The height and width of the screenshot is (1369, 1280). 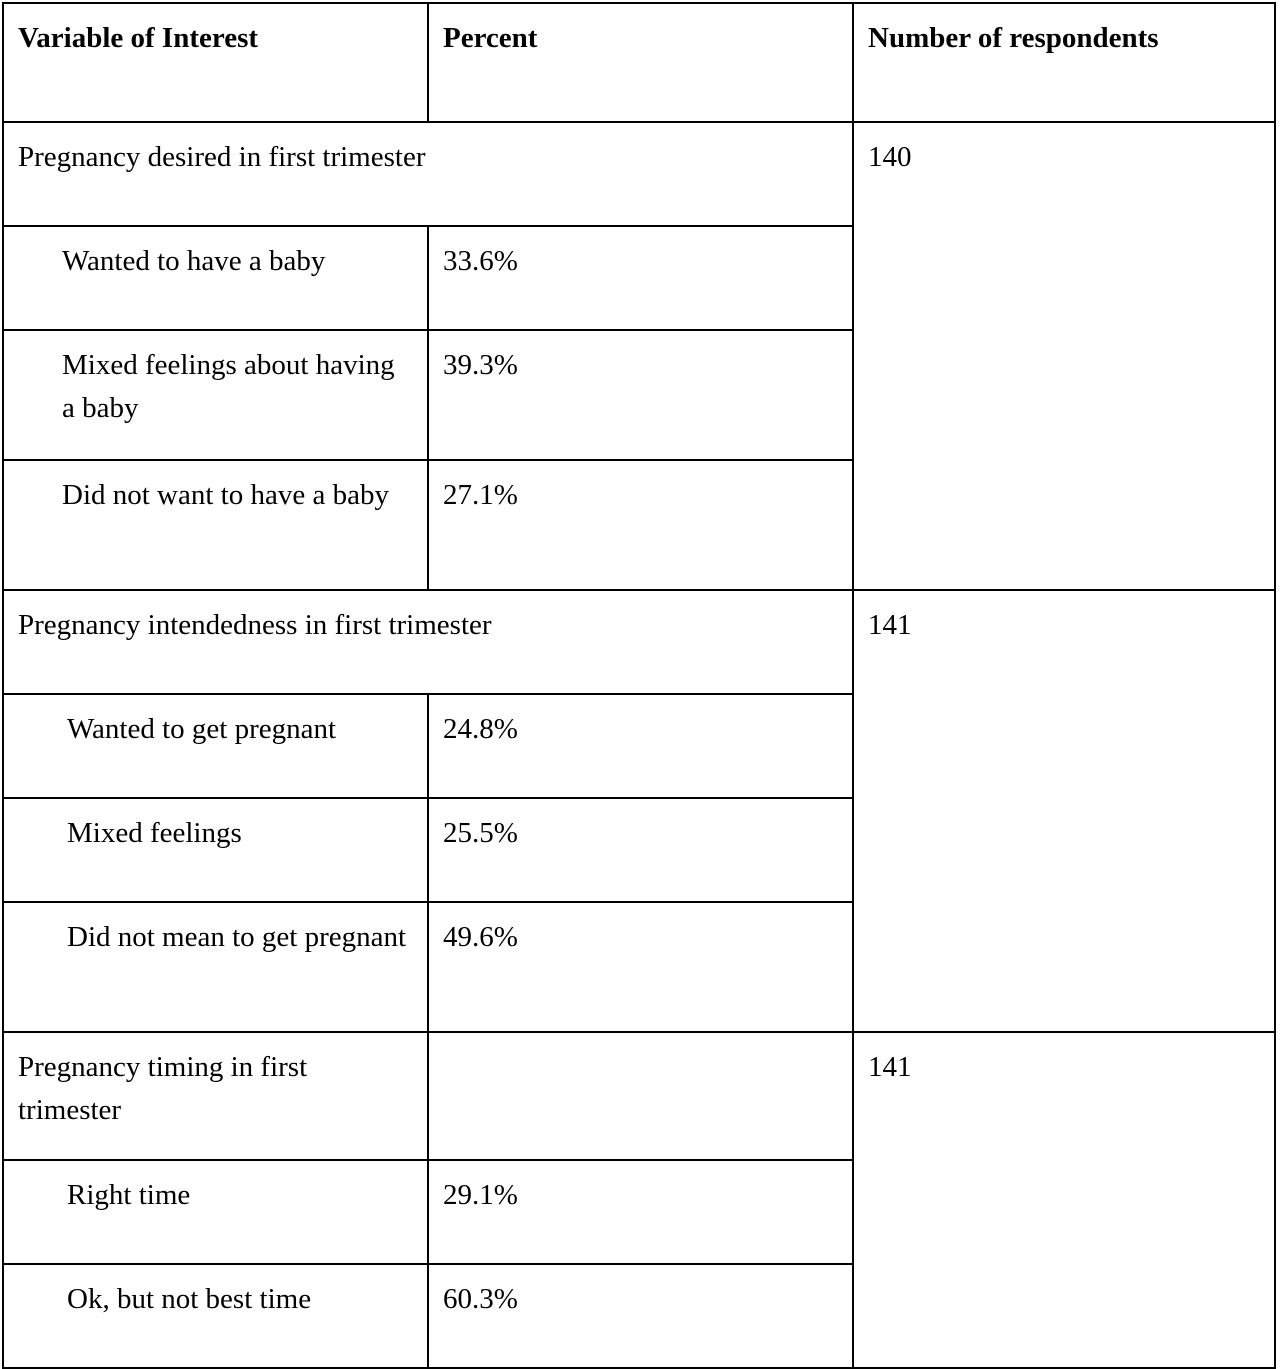 What do you see at coordinates (215, 62) in the screenshot?
I see `header-variable: Variable of Interest` at bounding box center [215, 62].